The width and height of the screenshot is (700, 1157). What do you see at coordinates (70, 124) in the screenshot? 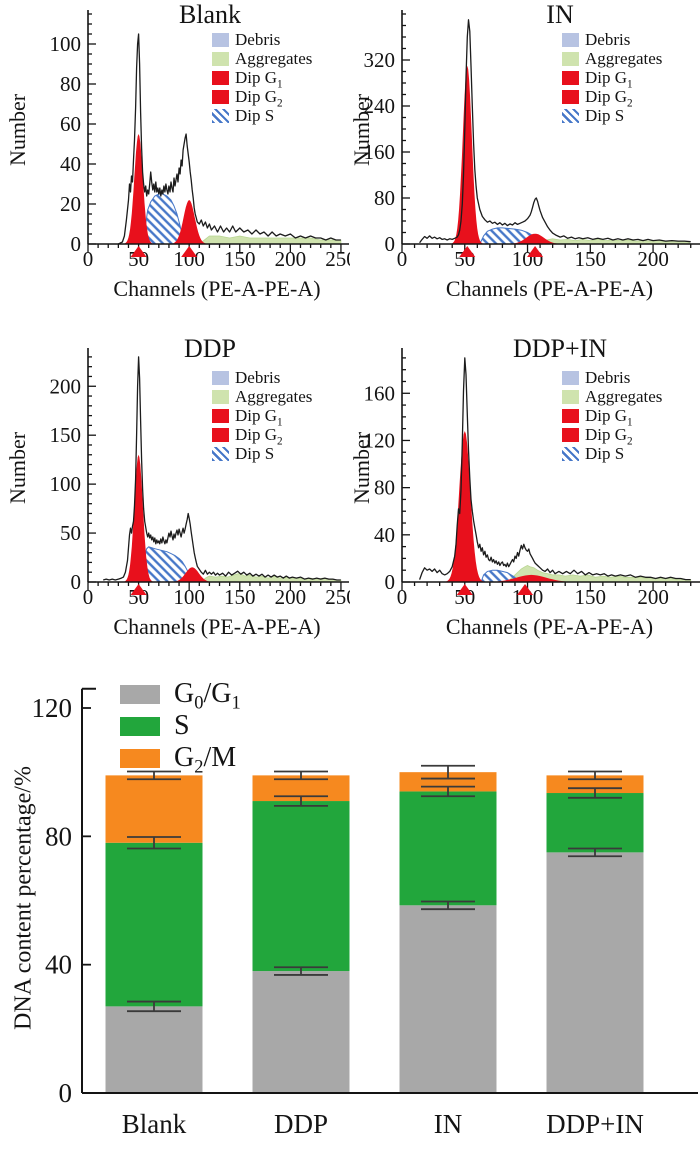
I see `svg-text: 60` at bounding box center [70, 124].